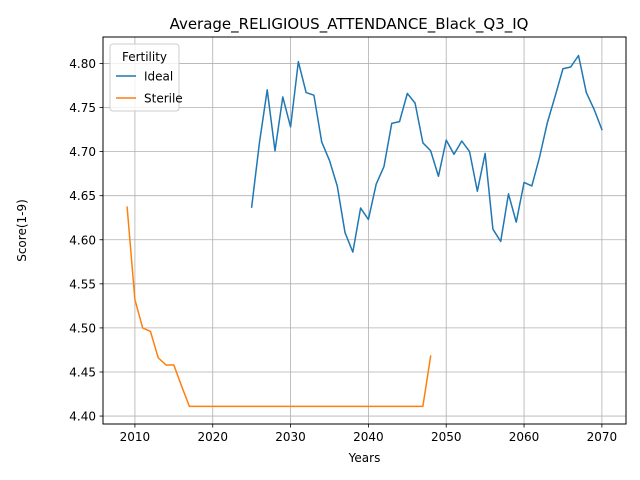 This screenshot has width=640, height=480. I want to click on x-tick-label: 2070, so click(602, 437).